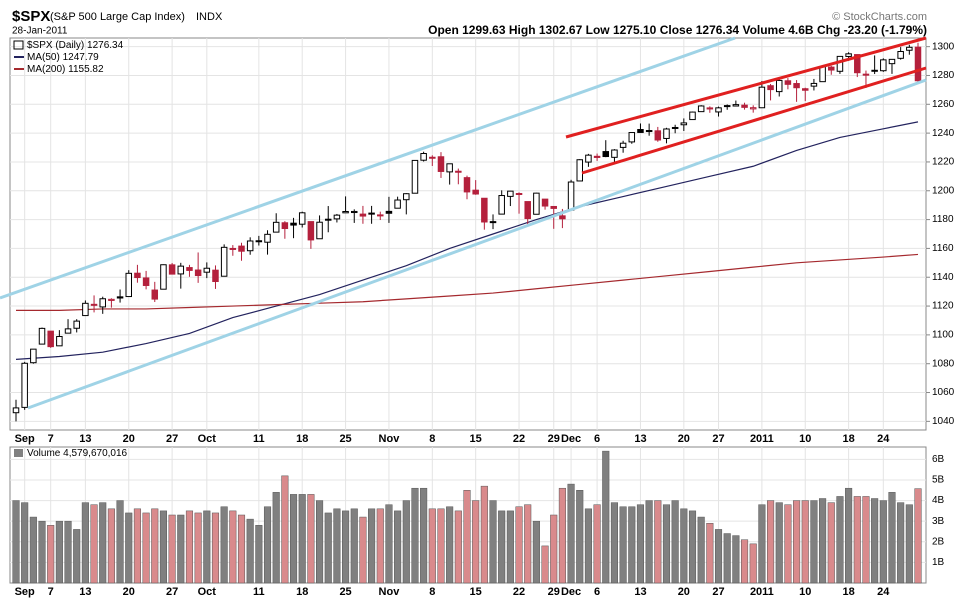  I want to click on exchange: INDX, so click(209, 17).